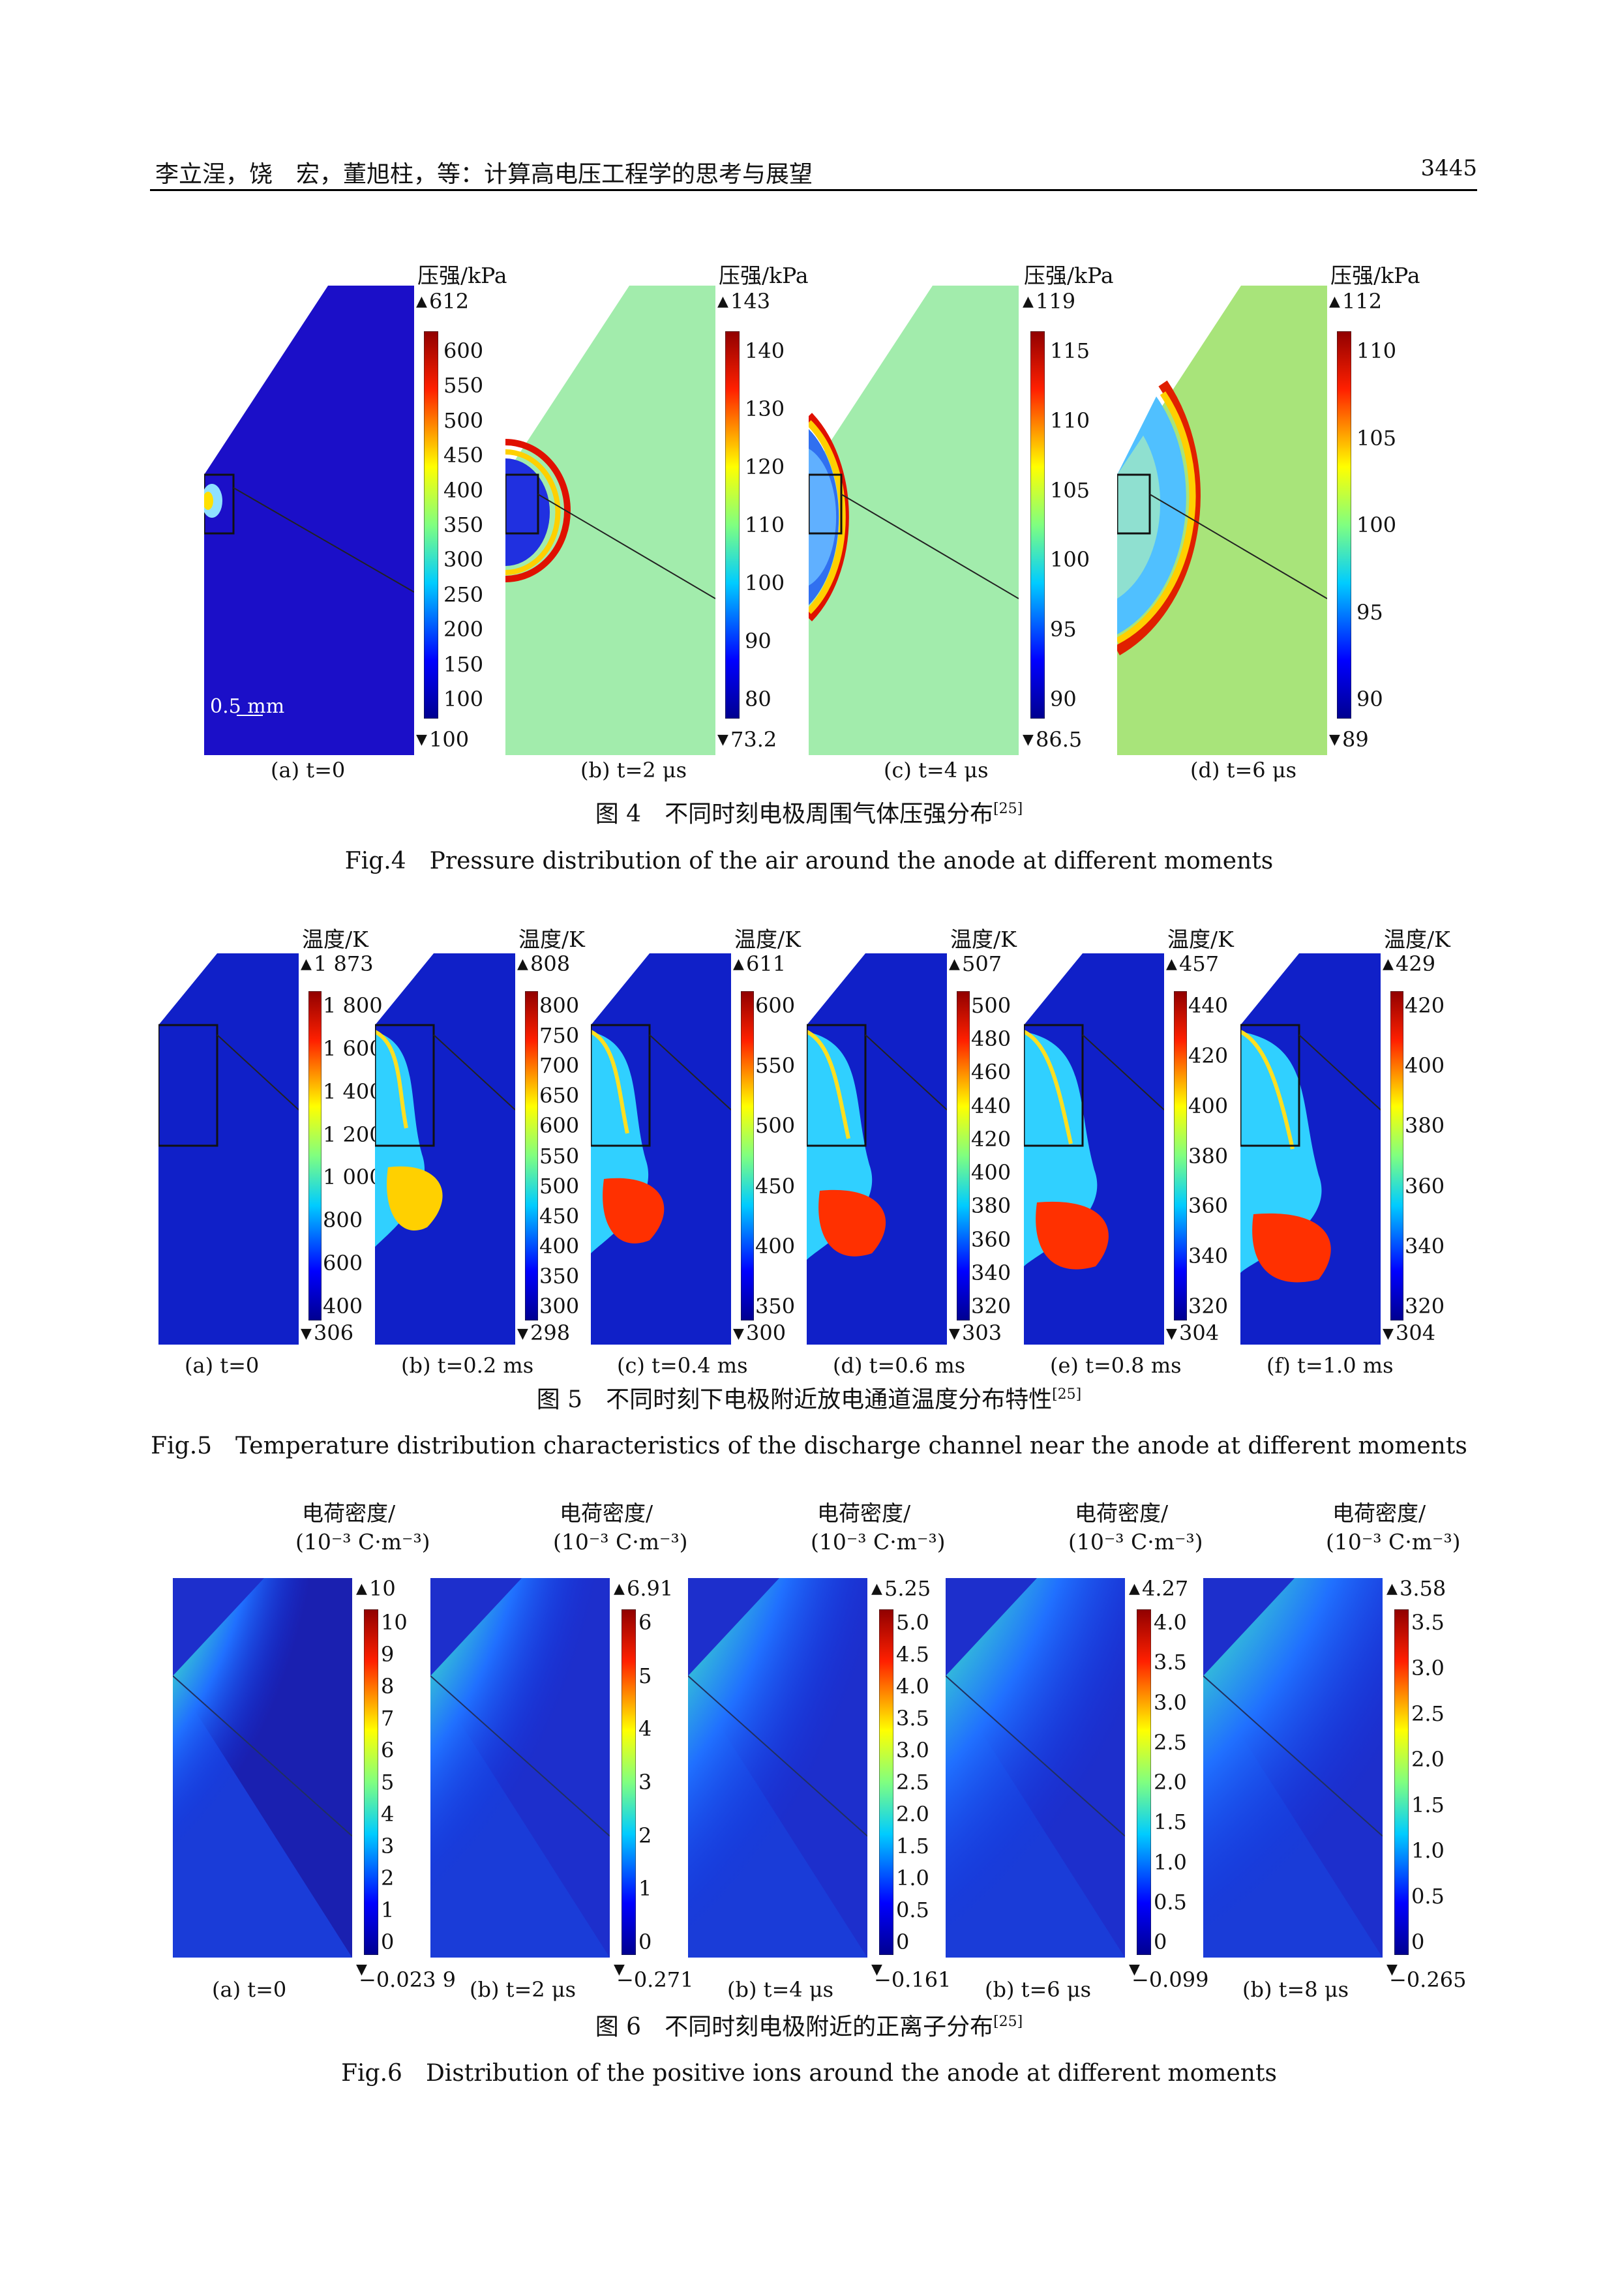 The height and width of the screenshot is (2296, 1618). Describe the element at coordinates (559, 1036) in the screenshot. I see `fig5-1-tick: 750` at that location.